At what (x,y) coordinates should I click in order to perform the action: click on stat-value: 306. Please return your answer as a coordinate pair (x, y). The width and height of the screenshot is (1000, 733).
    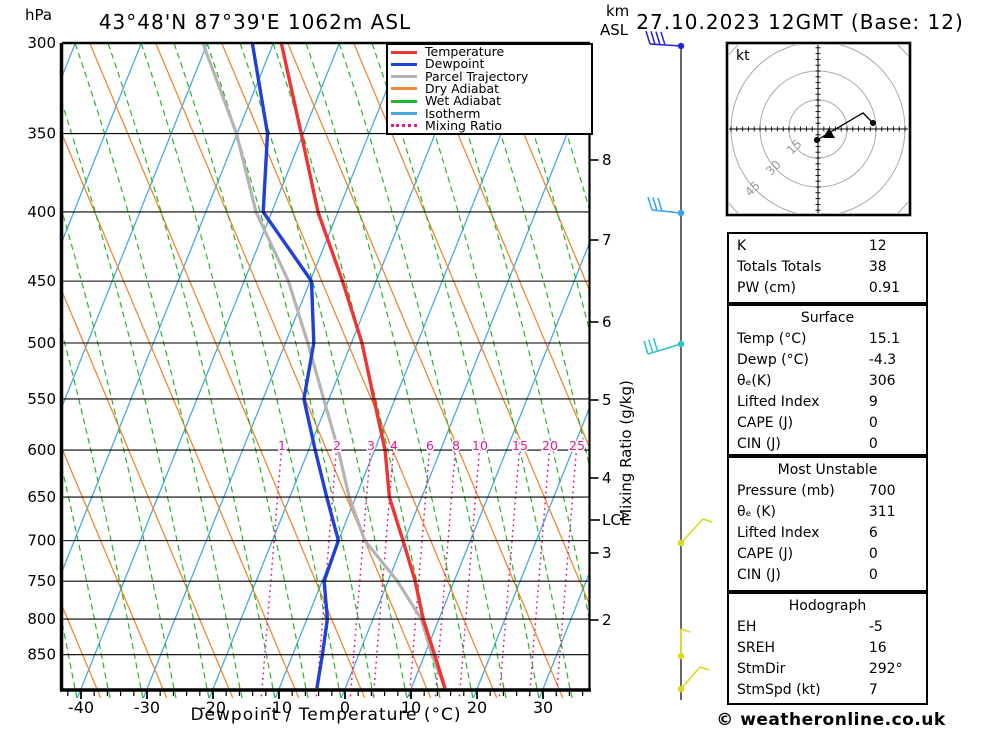
    Looking at the image, I should click on (882, 381).